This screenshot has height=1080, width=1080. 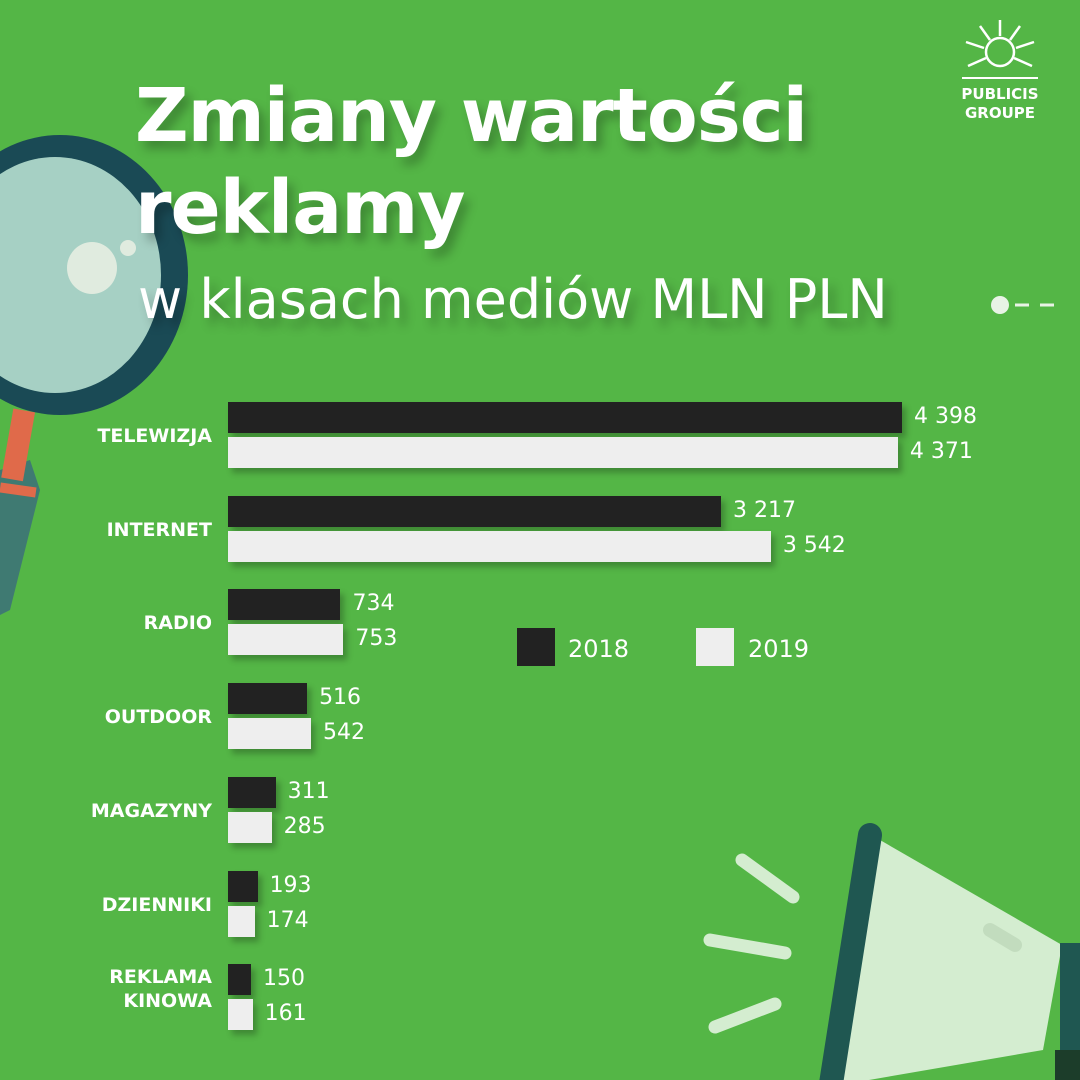 I want to click on category-label: INTERNET, so click(x=159, y=529).